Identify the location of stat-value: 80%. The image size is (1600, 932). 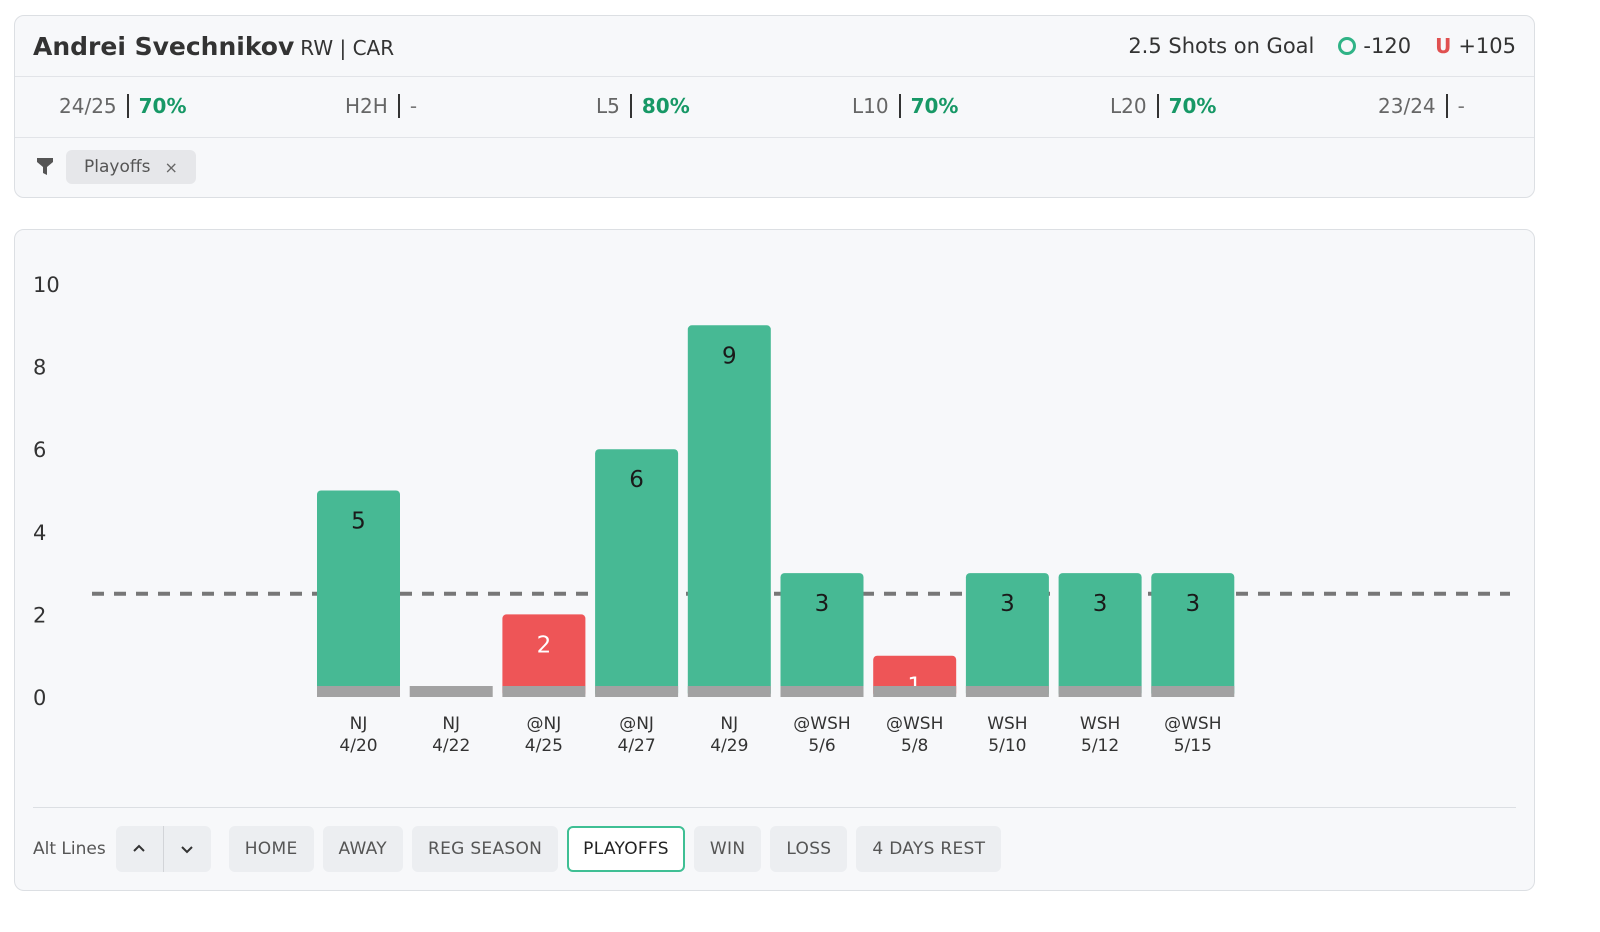
(665, 106).